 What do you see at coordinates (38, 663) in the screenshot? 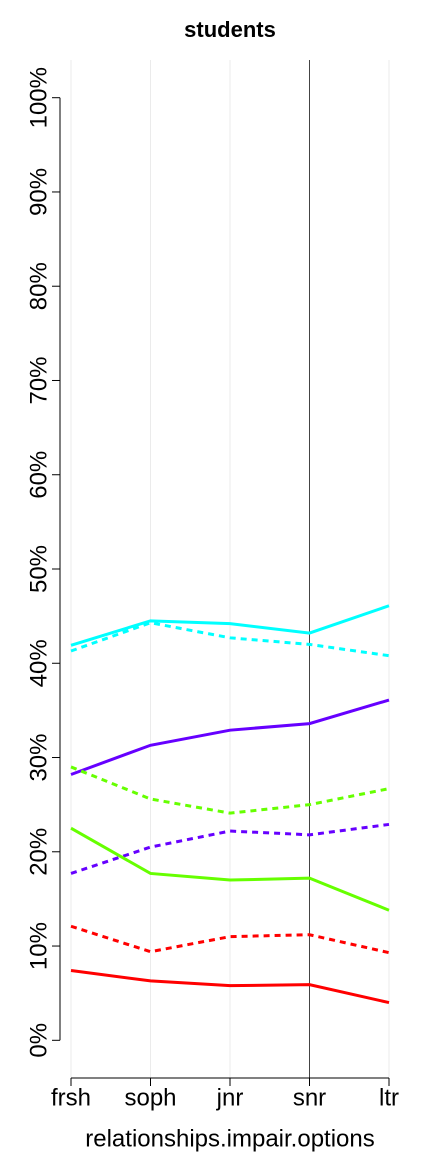
I see `y-tick-label: 40%` at bounding box center [38, 663].